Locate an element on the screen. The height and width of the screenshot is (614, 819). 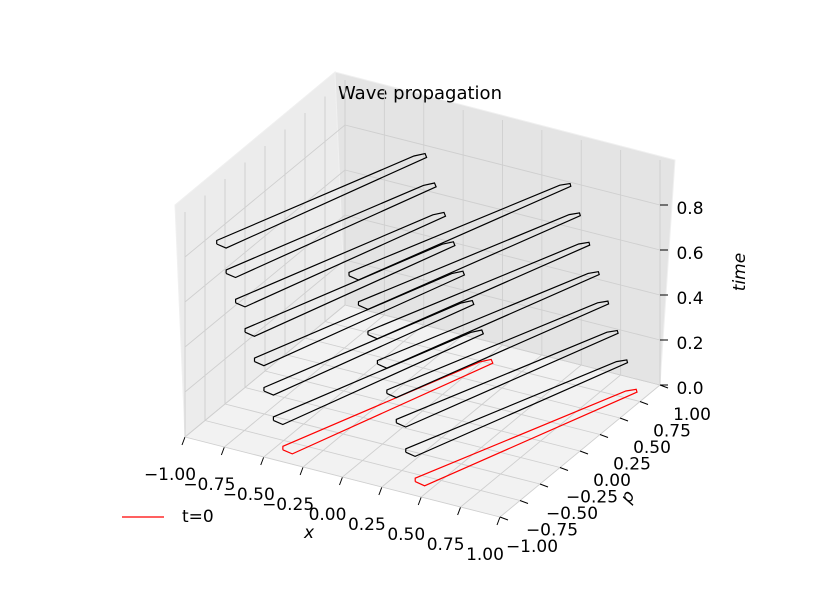
x-tick-label: −0.25 is located at coordinates (288, 505).